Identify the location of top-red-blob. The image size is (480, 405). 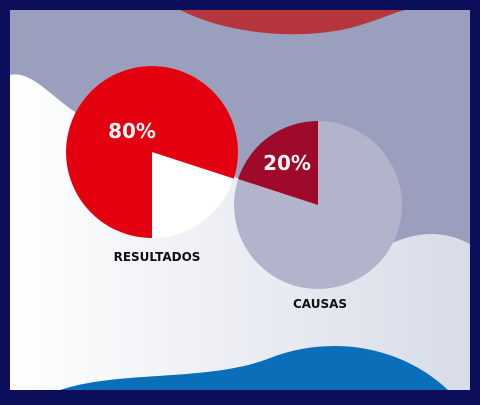
(292, 22).